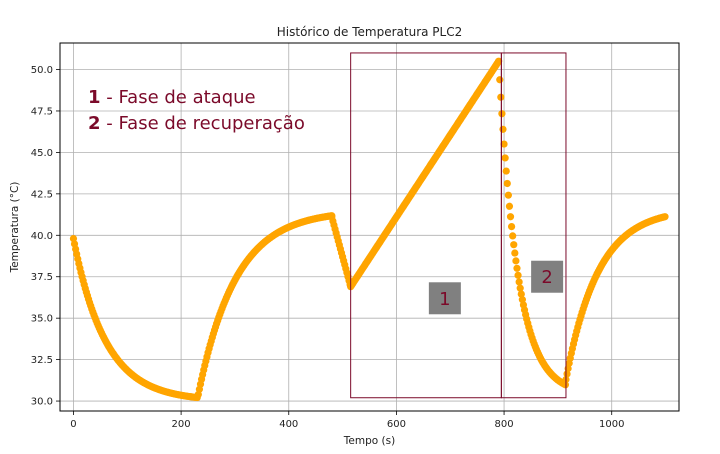  What do you see at coordinates (15, 228) in the screenshot?
I see `y-axis-label: Temperatura (°C)` at bounding box center [15, 228].